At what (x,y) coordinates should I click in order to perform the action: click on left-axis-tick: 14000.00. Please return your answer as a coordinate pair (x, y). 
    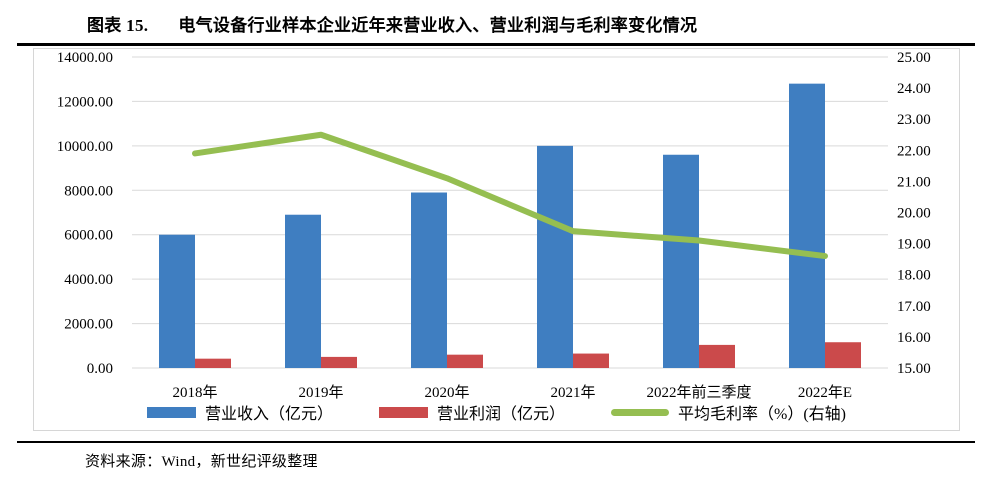
    Looking at the image, I should click on (85, 58).